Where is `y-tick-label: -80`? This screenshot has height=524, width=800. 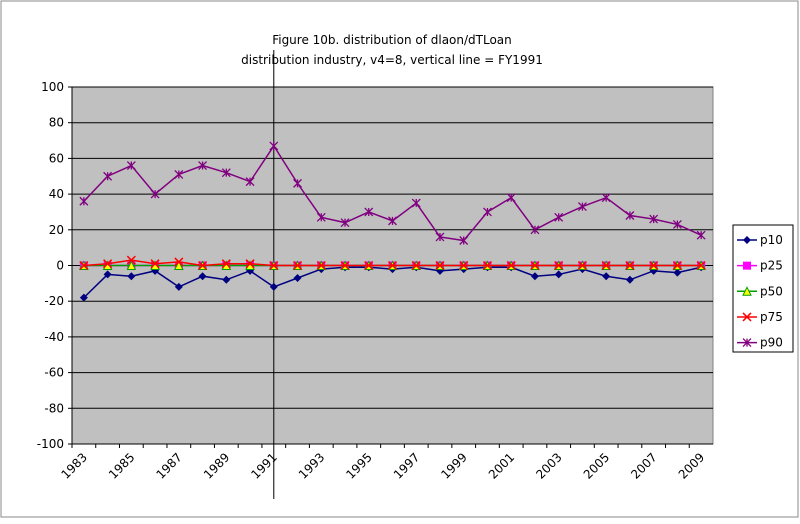
y-tick-label: -80 is located at coordinates (54, 408).